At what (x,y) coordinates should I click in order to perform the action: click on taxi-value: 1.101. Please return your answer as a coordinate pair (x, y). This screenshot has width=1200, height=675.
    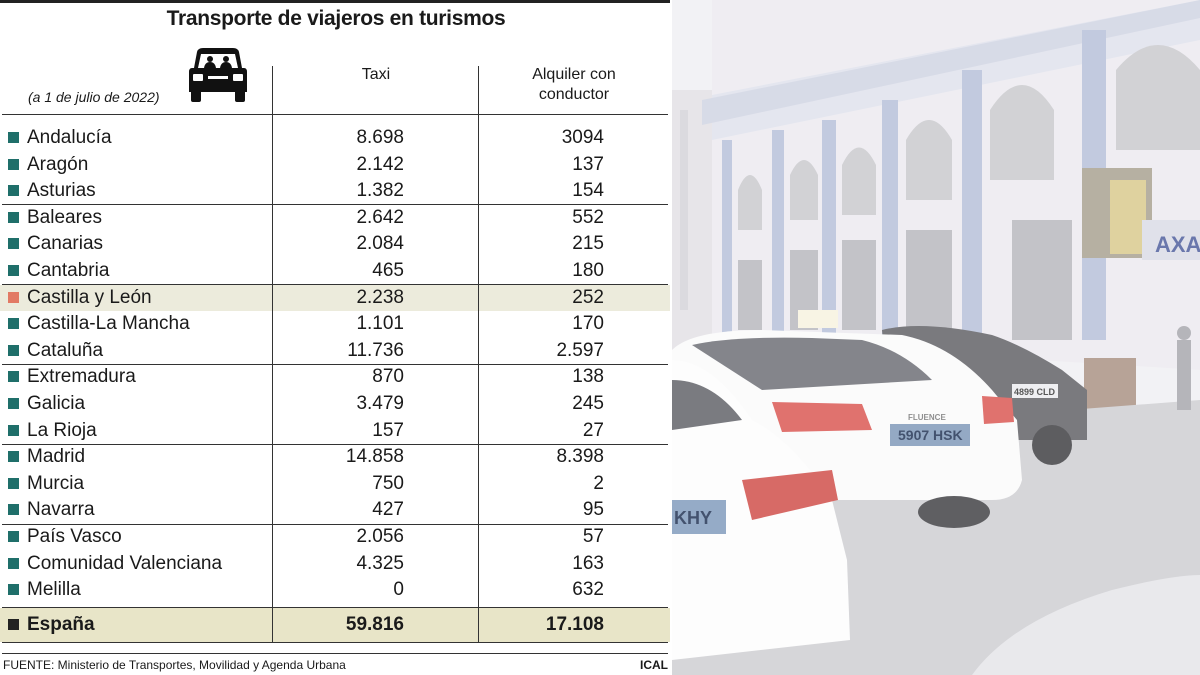
    Looking at the image, I should click on (380, 324).